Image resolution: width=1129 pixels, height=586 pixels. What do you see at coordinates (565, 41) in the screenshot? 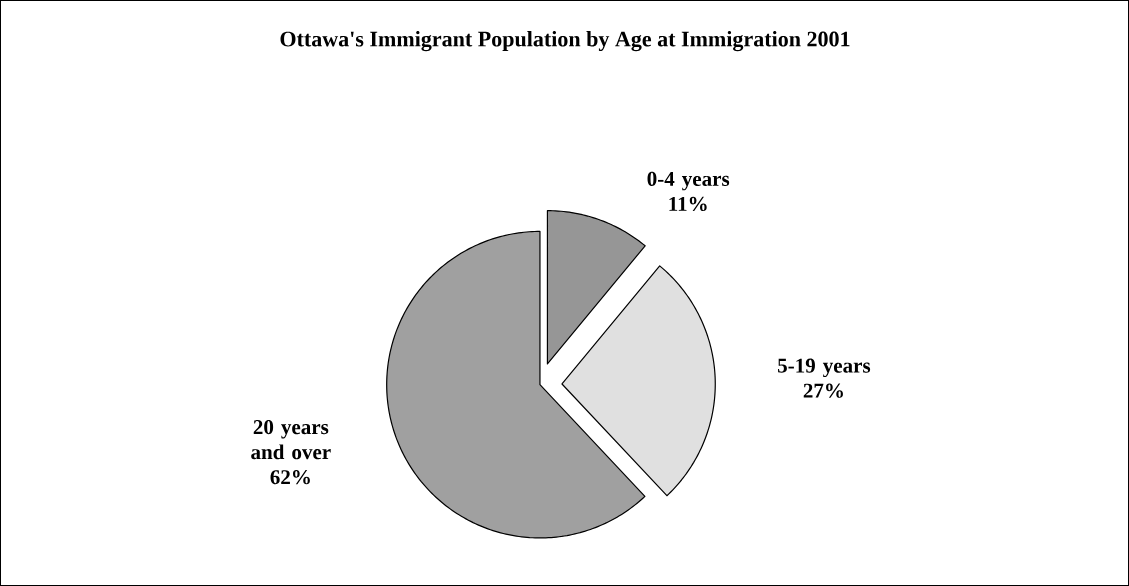
I see `chart-title: Ottawa's Immigrant Population by Age at Immigration 2001` at bounding box center [565, 41].